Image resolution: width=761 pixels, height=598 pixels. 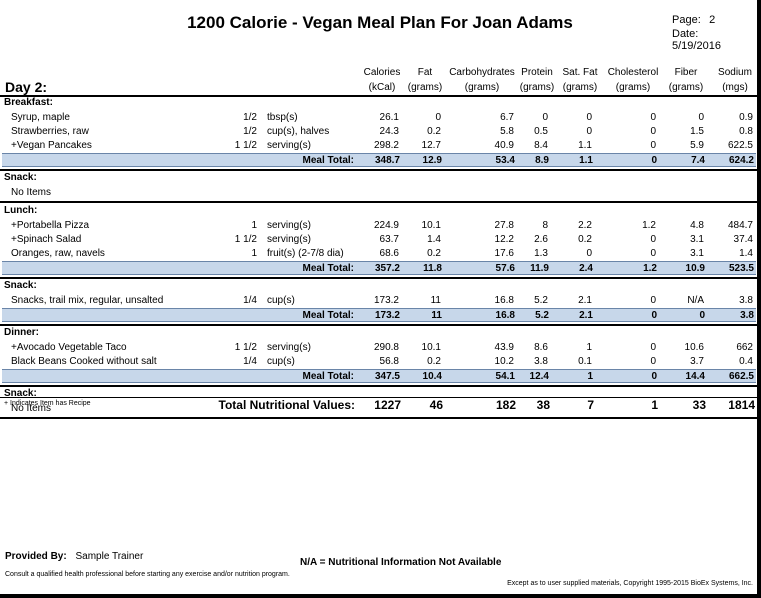 I want to click on no-items-text: No Items, so click(x=31, y=192).